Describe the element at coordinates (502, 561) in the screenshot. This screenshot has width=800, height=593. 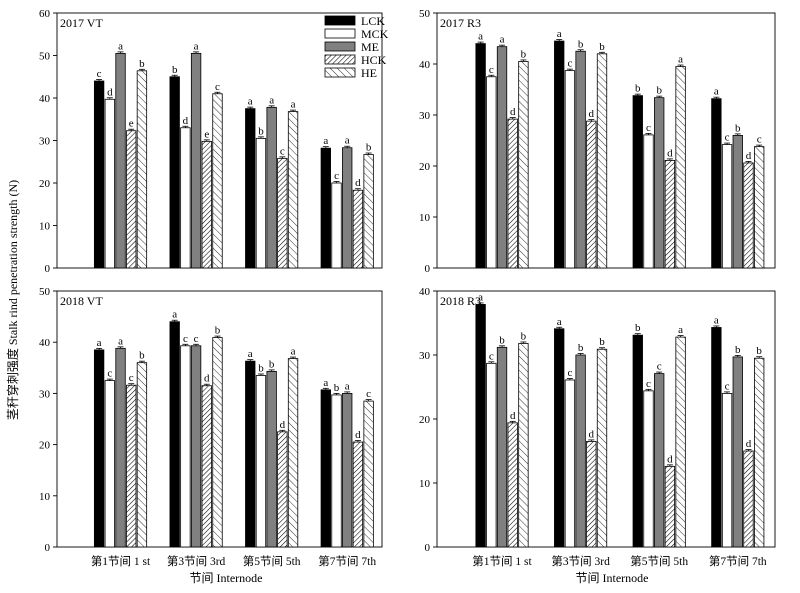
I see `x-tick-label: 第1节间 1 st` at that location.